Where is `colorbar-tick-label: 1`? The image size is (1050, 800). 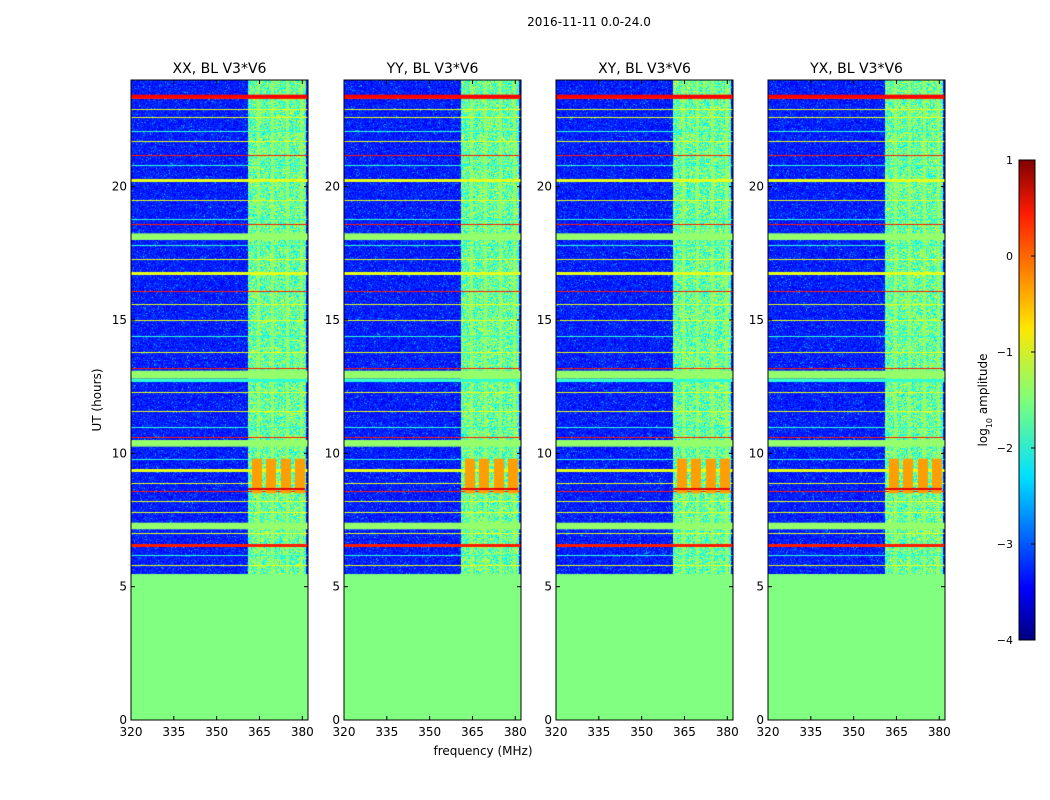
colorbar-tick-label: 1 is located at coordinates (1009, 160).